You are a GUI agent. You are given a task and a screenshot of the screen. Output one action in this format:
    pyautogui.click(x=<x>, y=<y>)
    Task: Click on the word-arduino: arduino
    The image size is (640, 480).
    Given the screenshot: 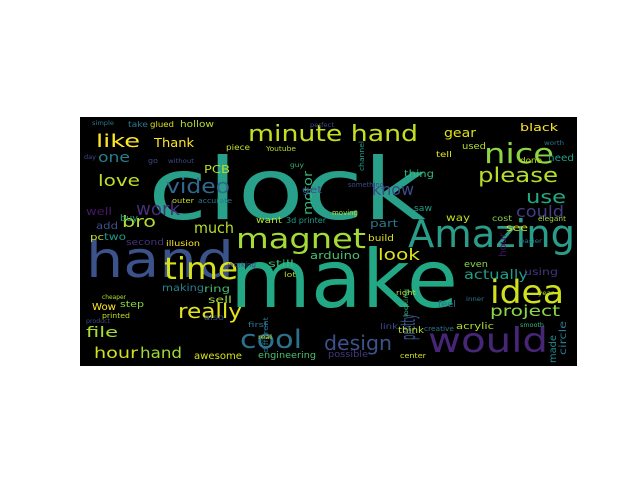 What is the action you would take?
    pyautogui.click(x=335, y=255)
    